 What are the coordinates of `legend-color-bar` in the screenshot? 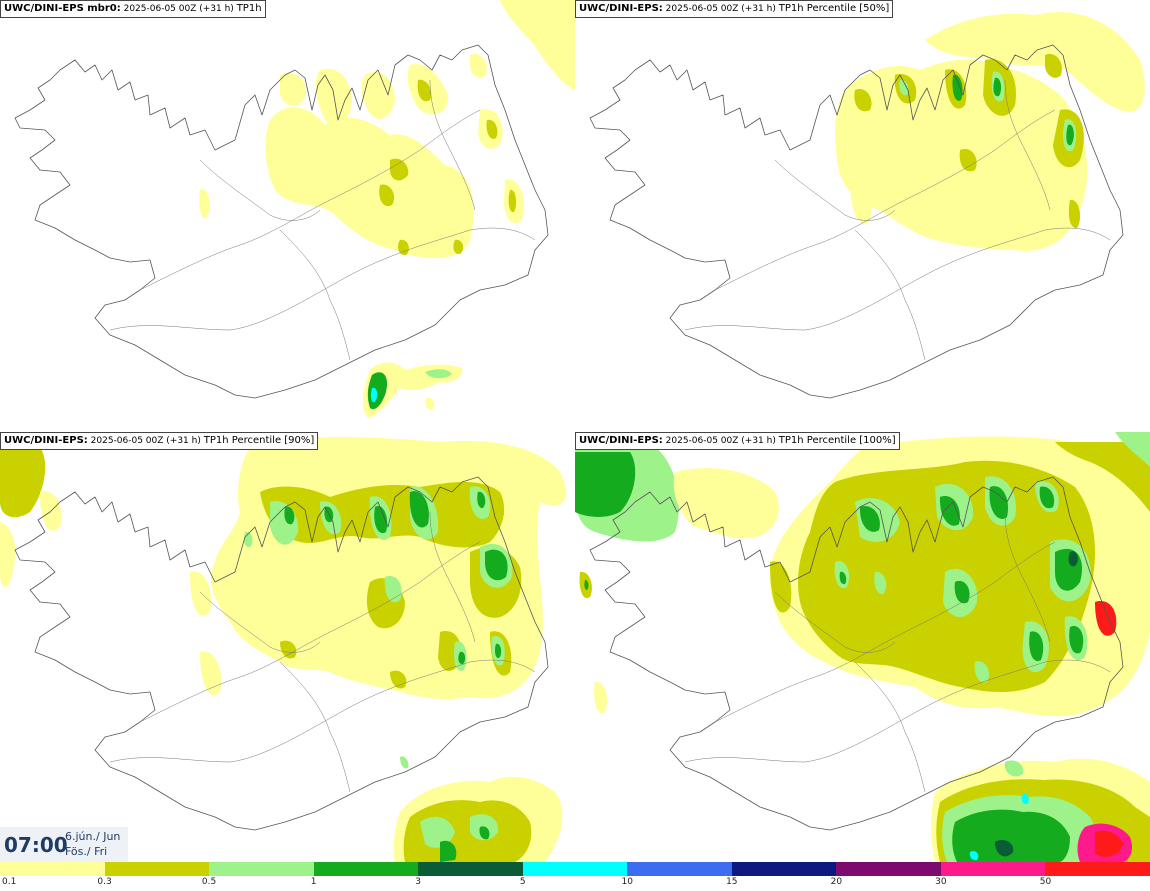 It's located at (575, 869).